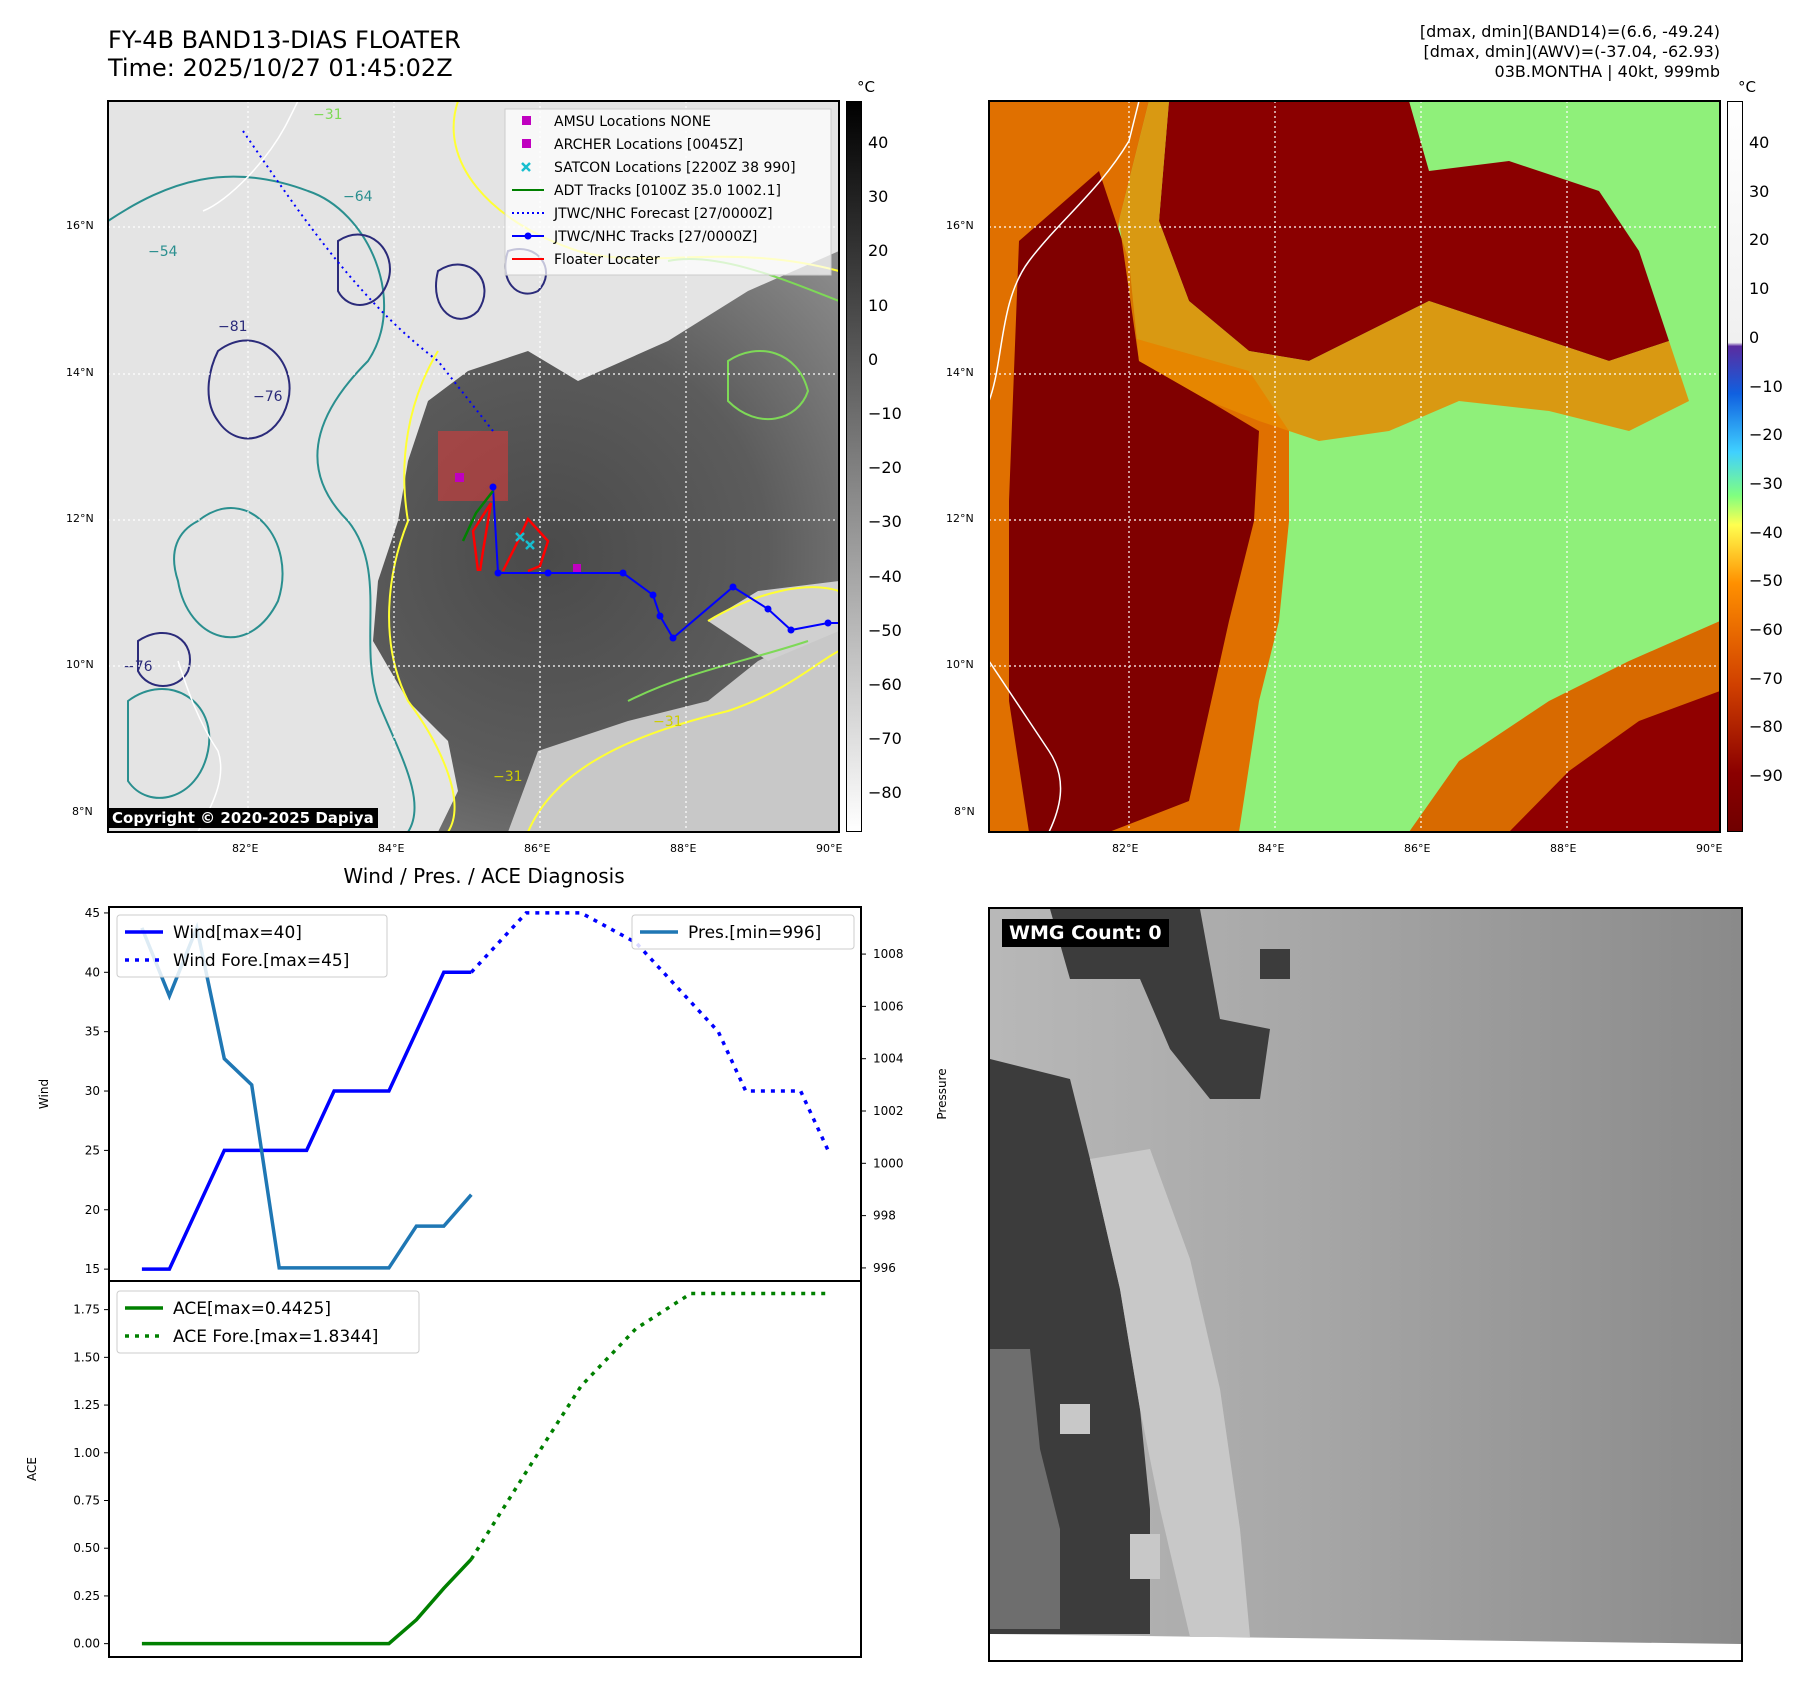 Image resolution: width=1801 pixels, height=1690 pixels. Describe the element at coordinates (888, 954) in the screenshot. I see `pressure-tick-label: 1008` at that location.